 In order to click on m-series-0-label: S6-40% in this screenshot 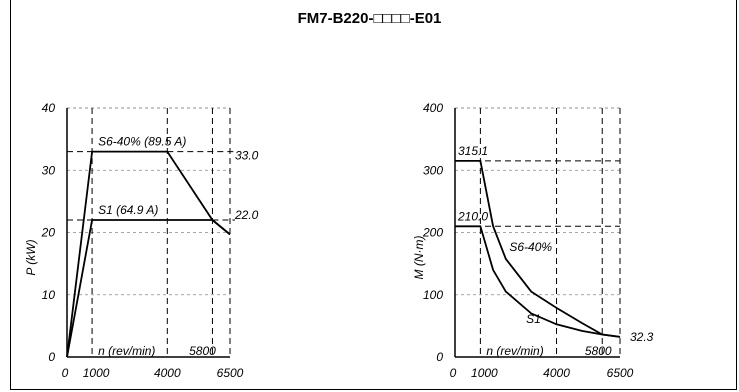, I will do `click(530, 247)`.